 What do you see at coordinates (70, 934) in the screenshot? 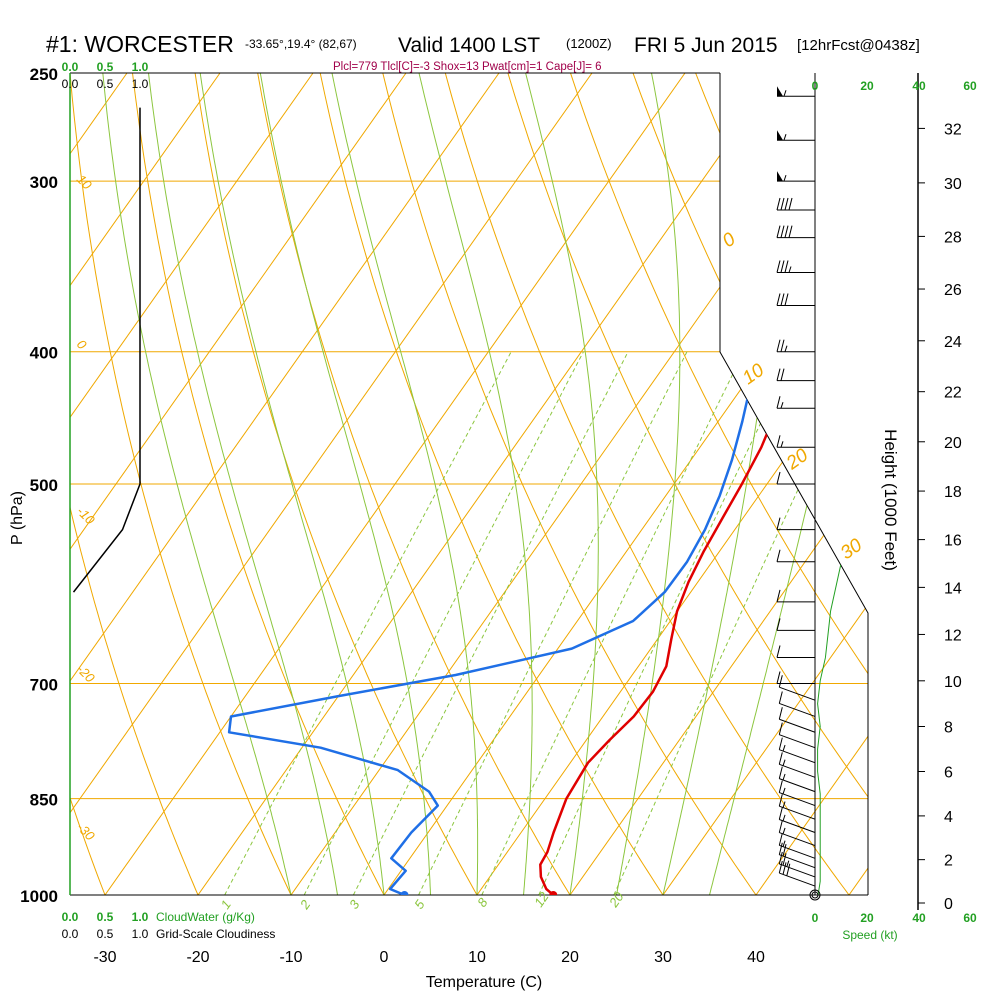
I see `cloudiness-tick-label-bottom: 0.0` at bounding box center [70, 934].